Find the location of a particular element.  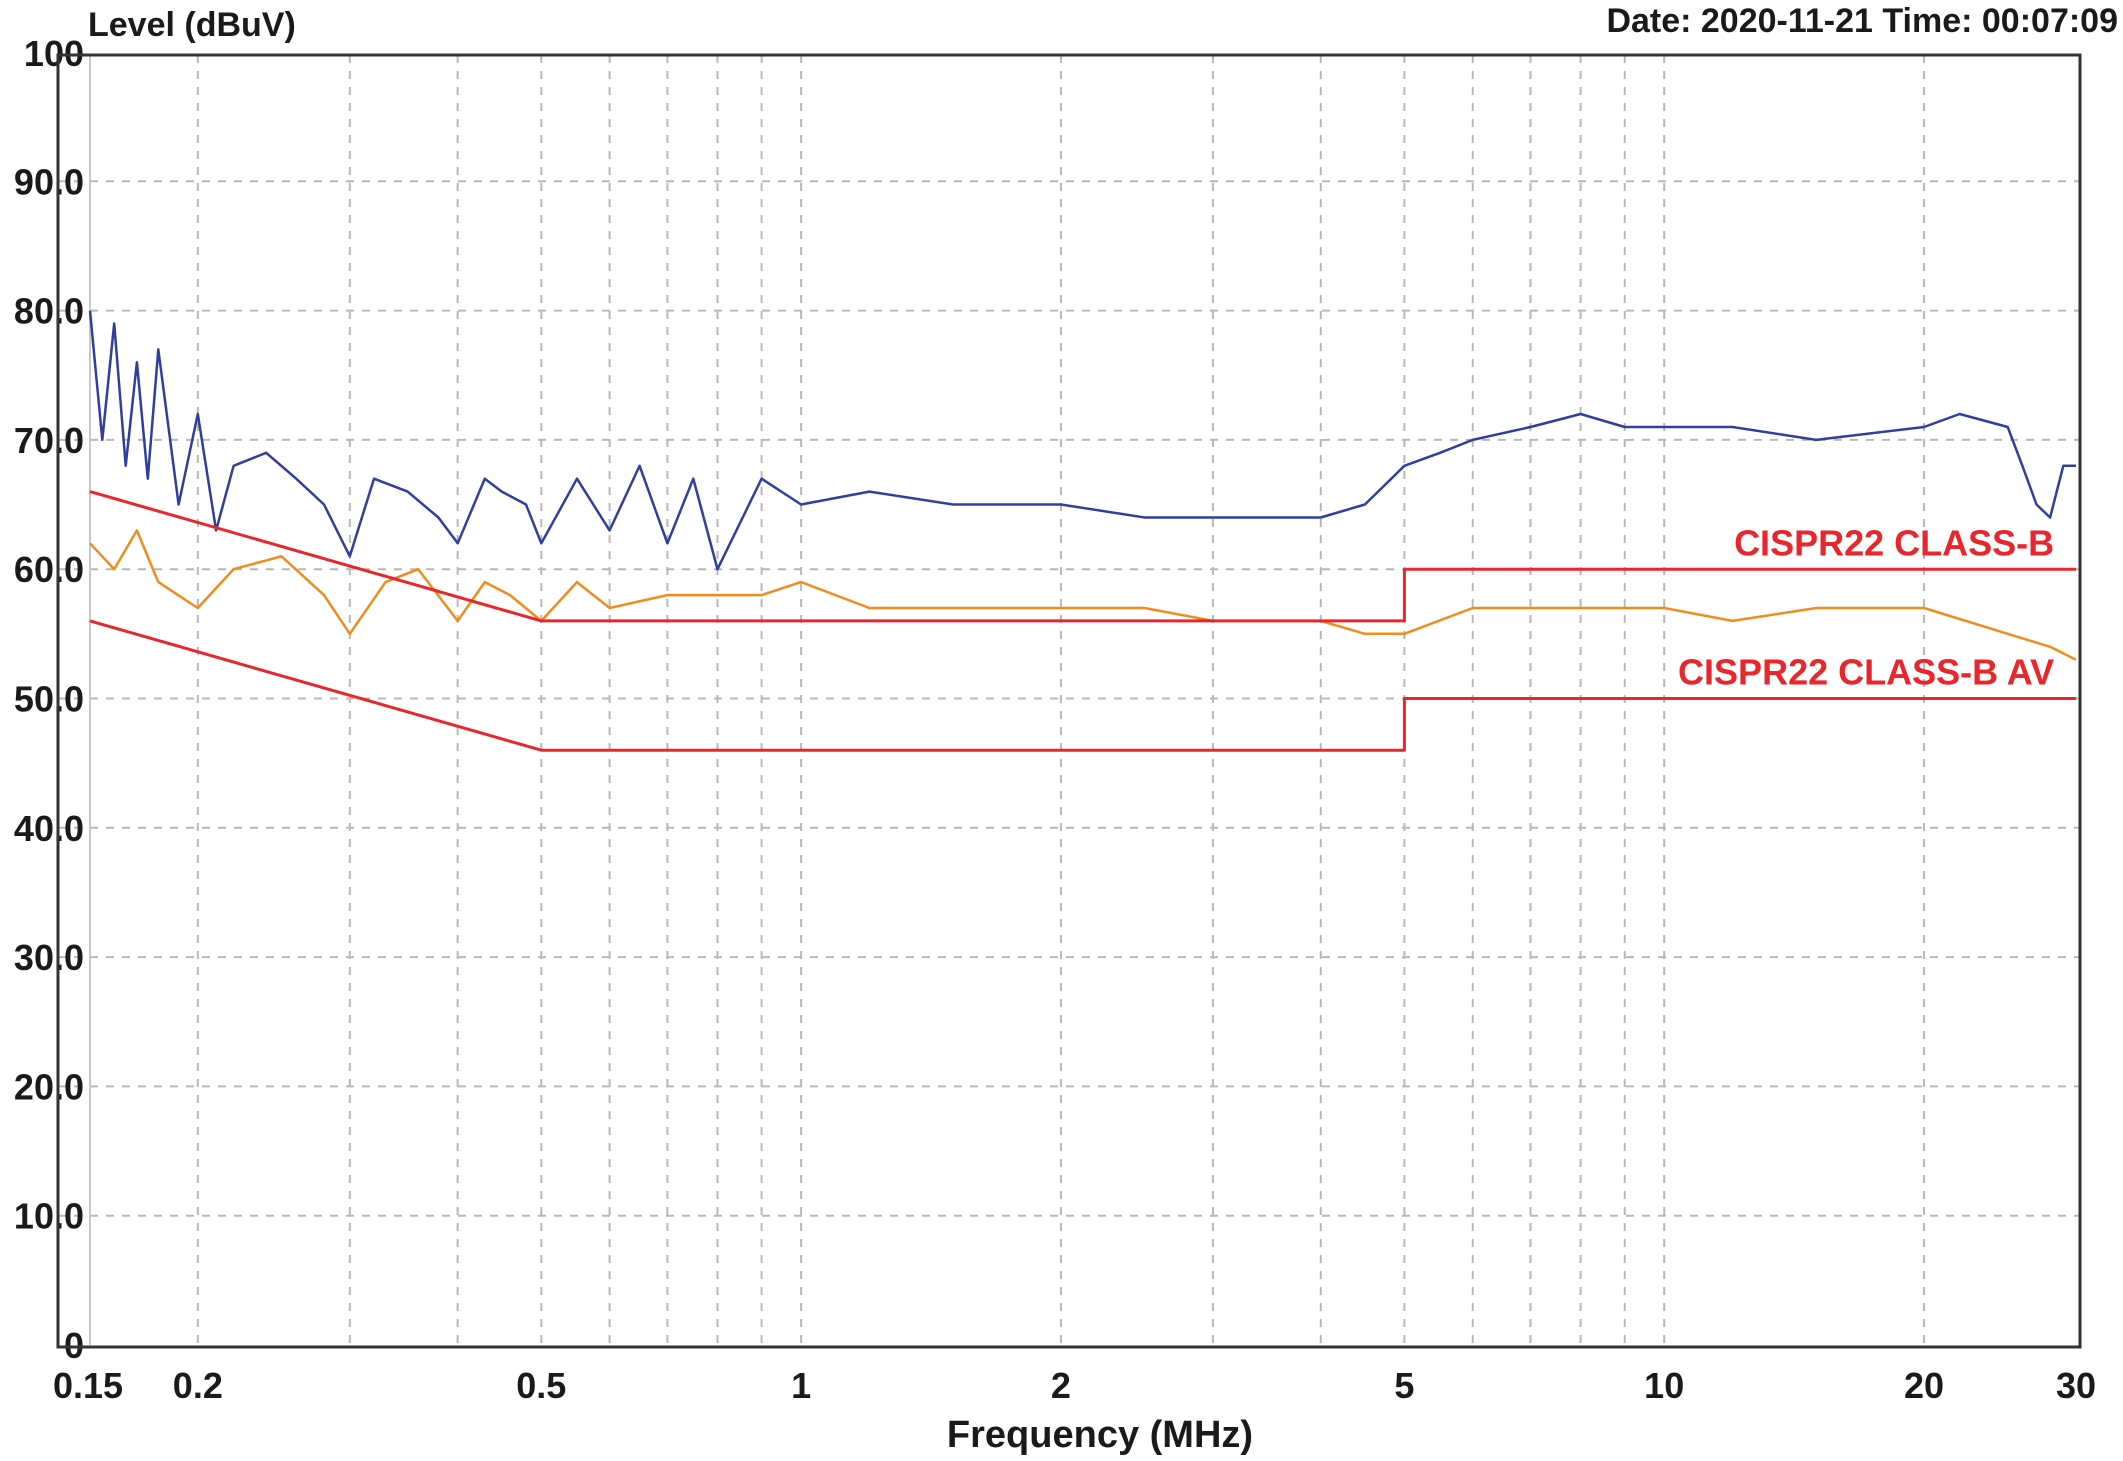

y-tick-label: 60.0 is located at coordinates (49, 569).